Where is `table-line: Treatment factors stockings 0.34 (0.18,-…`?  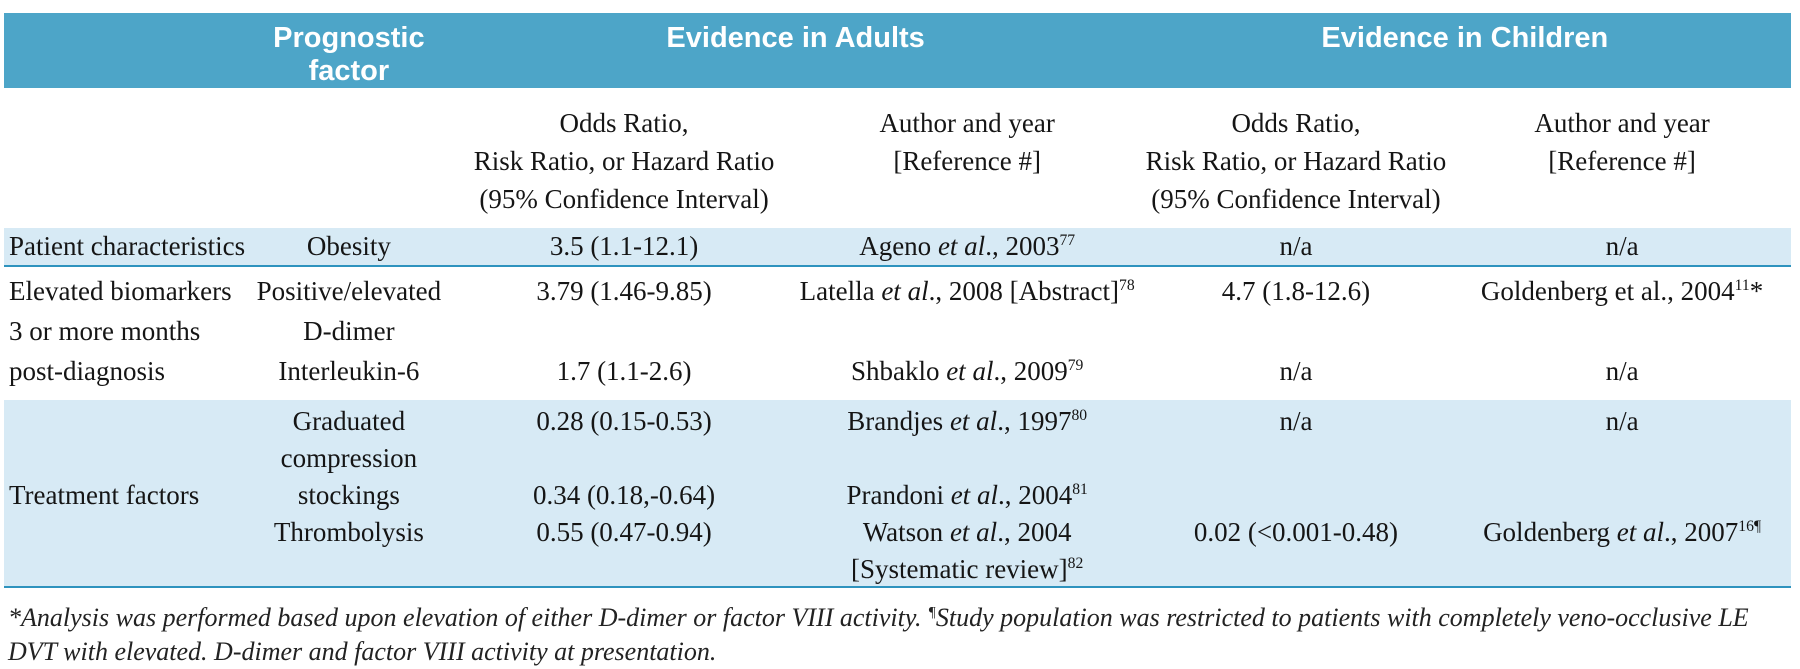 table-line: Treatment factors stockings 0.34 (0.18,-… is located at coordinates (897, 495).